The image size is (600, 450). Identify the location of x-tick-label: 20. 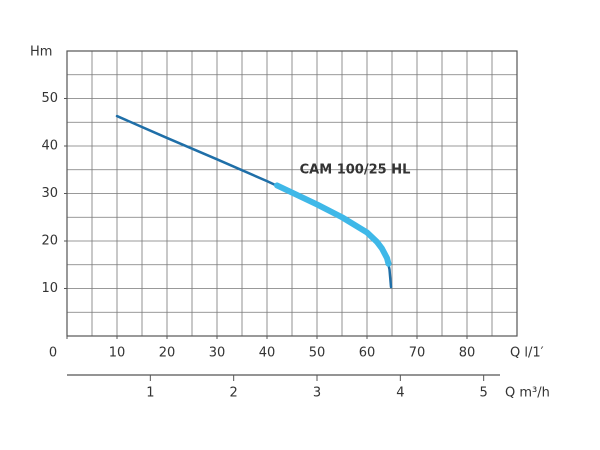
(167, 353).